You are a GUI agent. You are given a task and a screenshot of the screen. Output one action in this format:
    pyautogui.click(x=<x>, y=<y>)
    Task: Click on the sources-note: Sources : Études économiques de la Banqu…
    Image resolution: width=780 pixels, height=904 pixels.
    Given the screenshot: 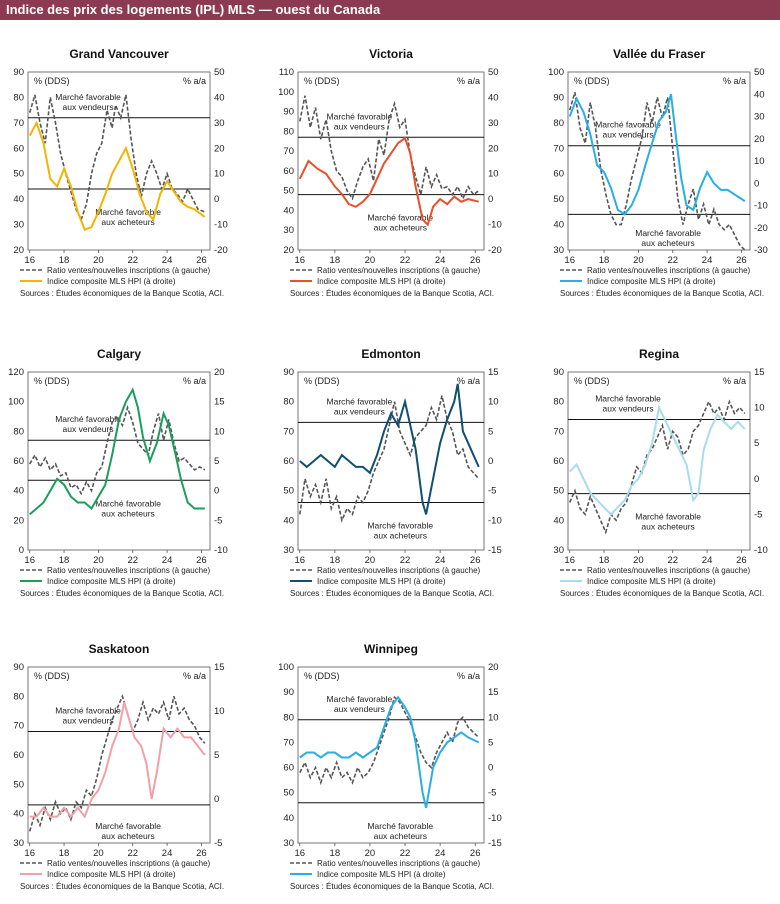 What is the action you would take?
    pyautogui.click(x=122, y=293)
    